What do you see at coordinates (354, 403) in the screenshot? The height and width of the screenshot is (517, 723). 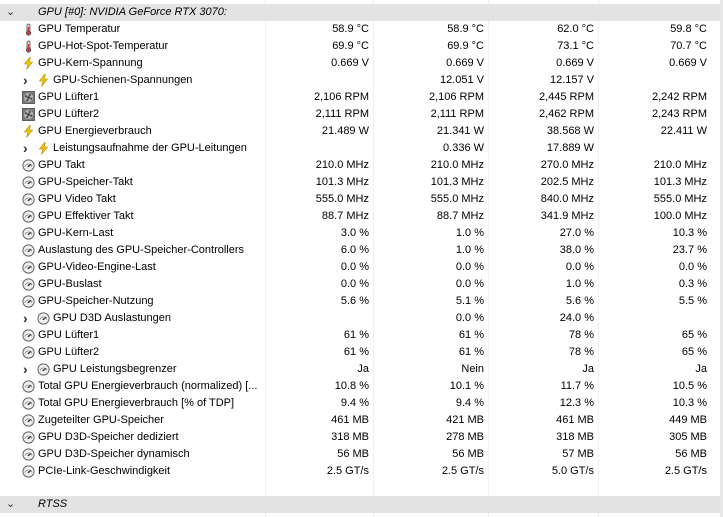 I see `current-value-cell: 9.4 %` at bounding box center [354, 403].